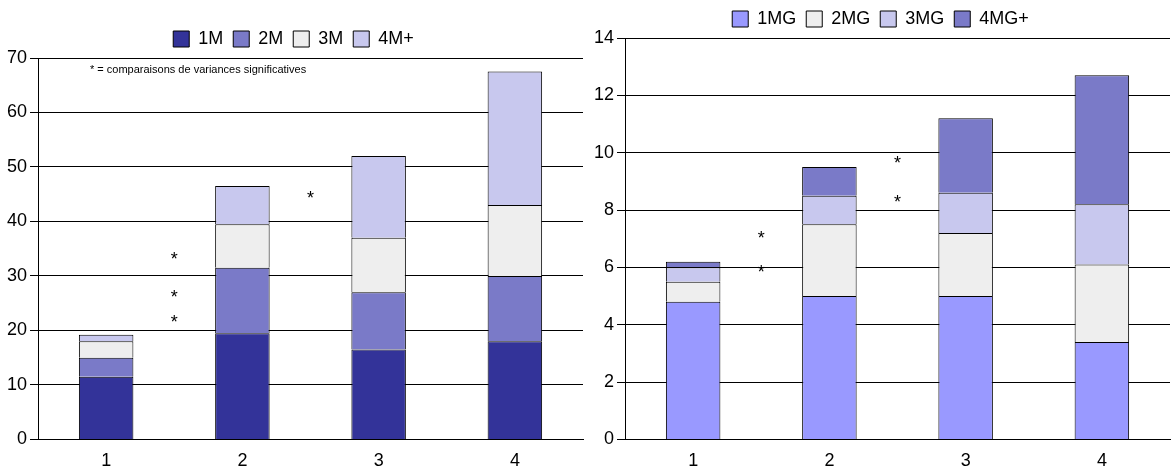 The height and width of the screenshot is (475, 1174). What do you see at coordinates (609, 209) in the screenshot?
I see `y-tick-label: 8` at bounding box center [609, 209].